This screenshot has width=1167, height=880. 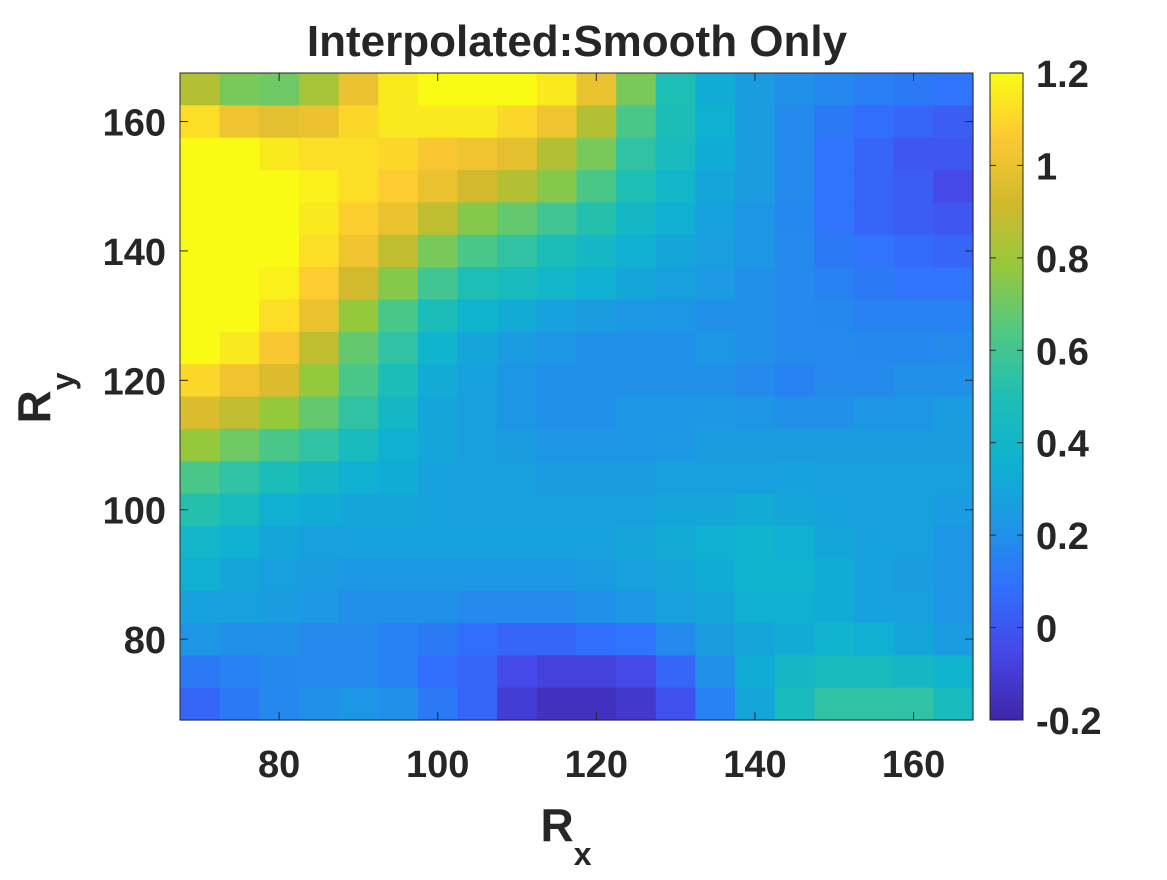 What do you see at coordinates (556, 825) in the screenshot?
I see `x-axis-label-main: R` at bounding box center [556, 825].